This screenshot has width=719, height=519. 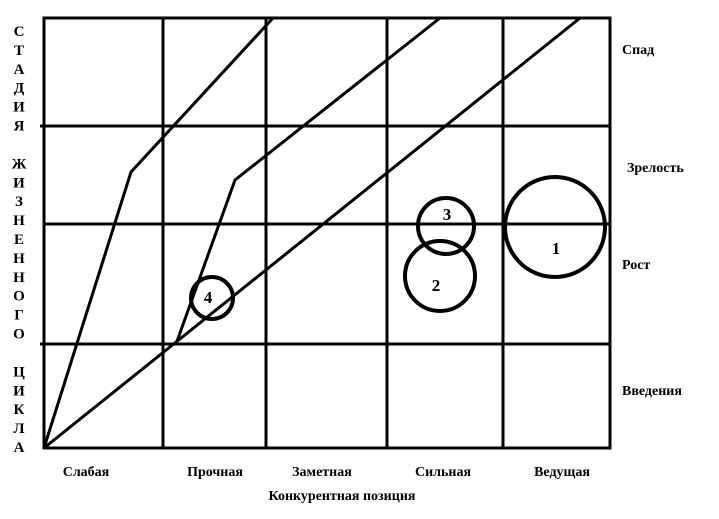 I want to click on x-axis-title: Конкурентная позиция, so click(x=342, y=496).